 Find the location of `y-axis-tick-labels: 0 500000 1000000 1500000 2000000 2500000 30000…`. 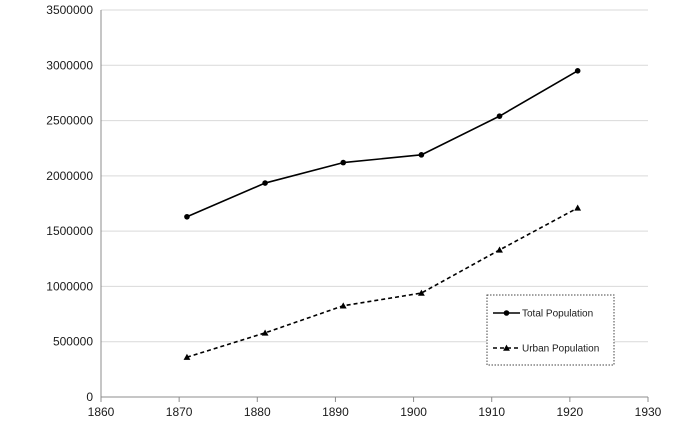

y-axis-tick-labels: 0 500000 1000000 1500000 2000000 2500000 30000… is located at coordinates (69, 203).